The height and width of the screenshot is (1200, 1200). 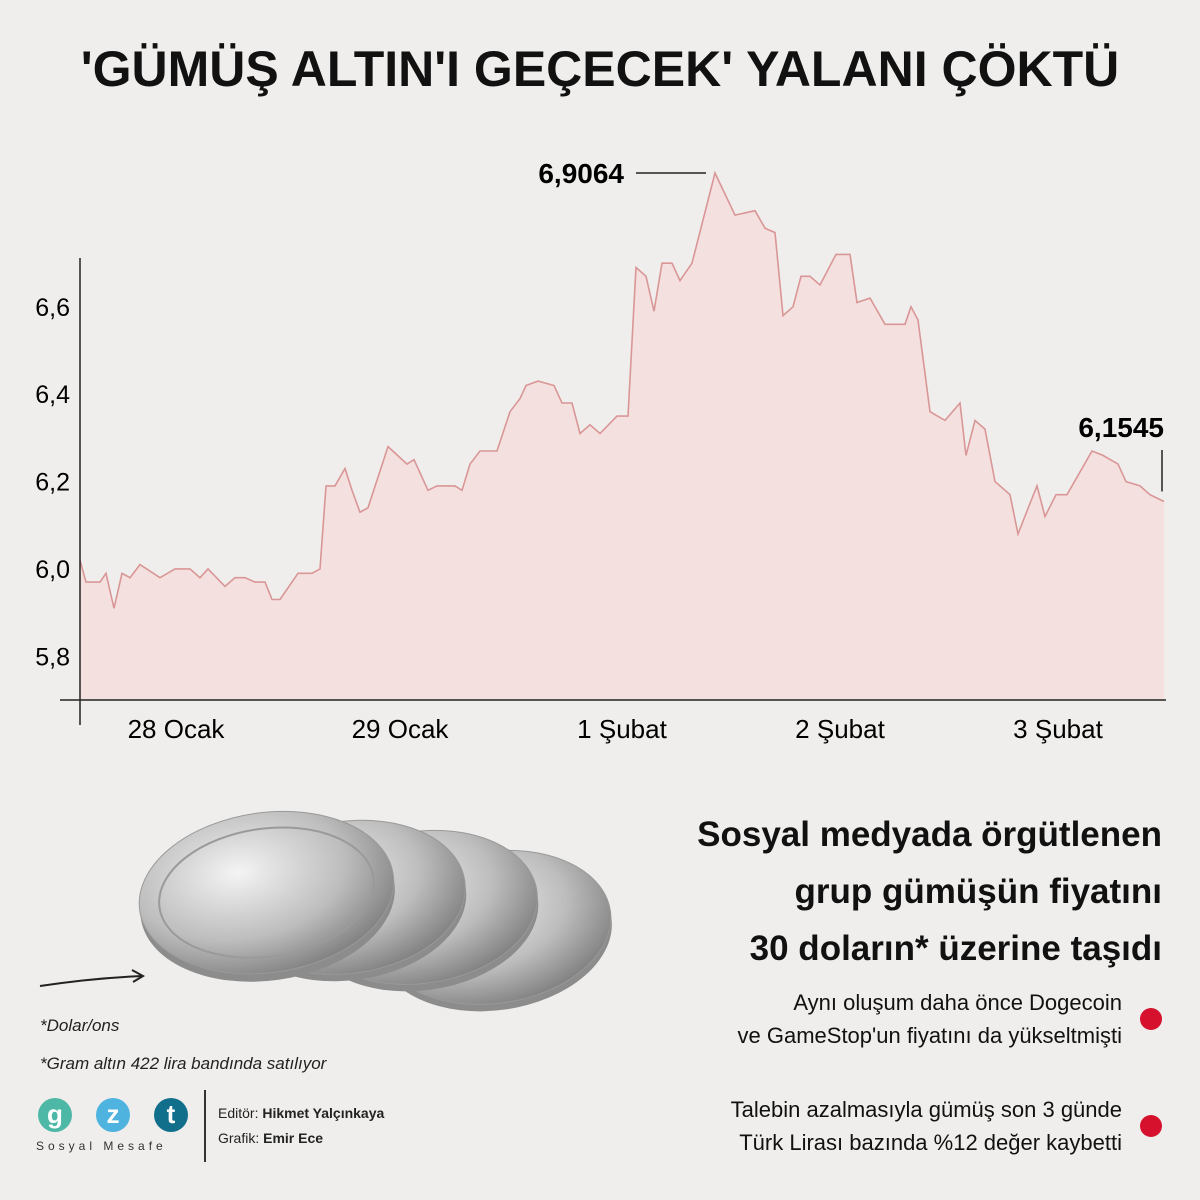 What do you see at coordinates (840, 729) in the screenshot?
I see `x-tick-label: 2 Şubat` at bounding box center [840, 729].